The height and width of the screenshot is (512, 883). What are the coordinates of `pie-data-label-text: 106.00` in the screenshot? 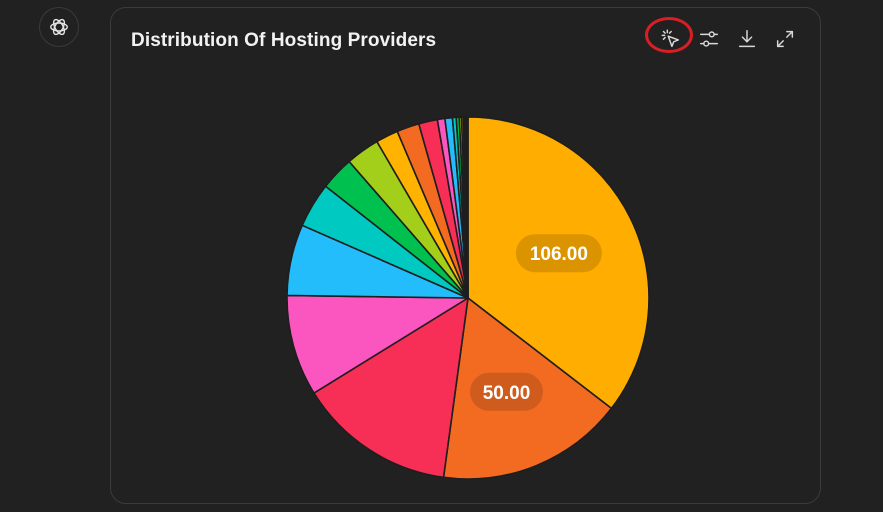 It's located at (559, 254).